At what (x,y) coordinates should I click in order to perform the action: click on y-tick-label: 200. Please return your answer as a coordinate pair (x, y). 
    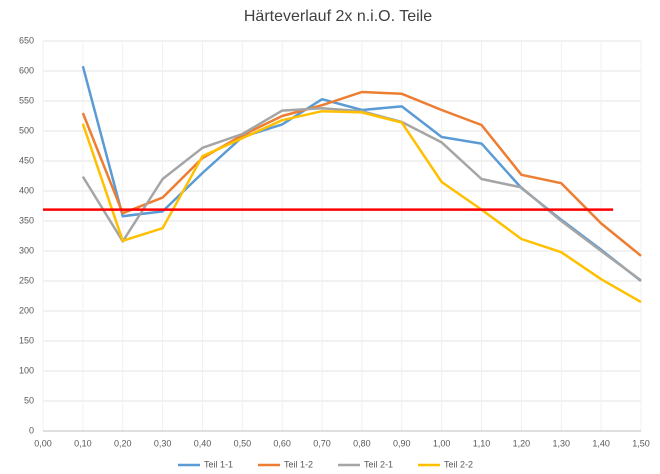
    Looking at the image, I should click on (26, 310).